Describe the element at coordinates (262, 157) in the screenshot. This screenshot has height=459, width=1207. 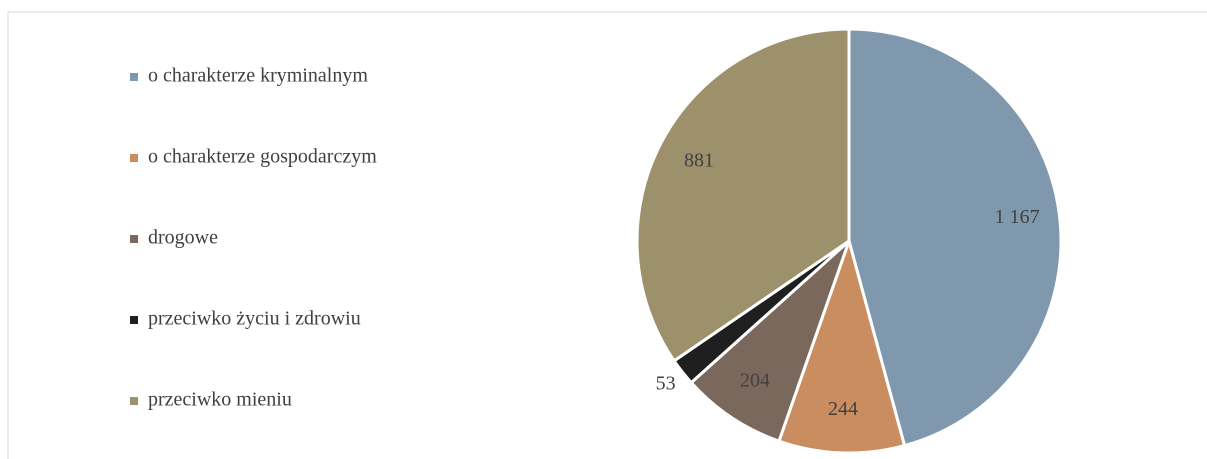
I see `legend-label: o charakterze gospodarczym` at that location.